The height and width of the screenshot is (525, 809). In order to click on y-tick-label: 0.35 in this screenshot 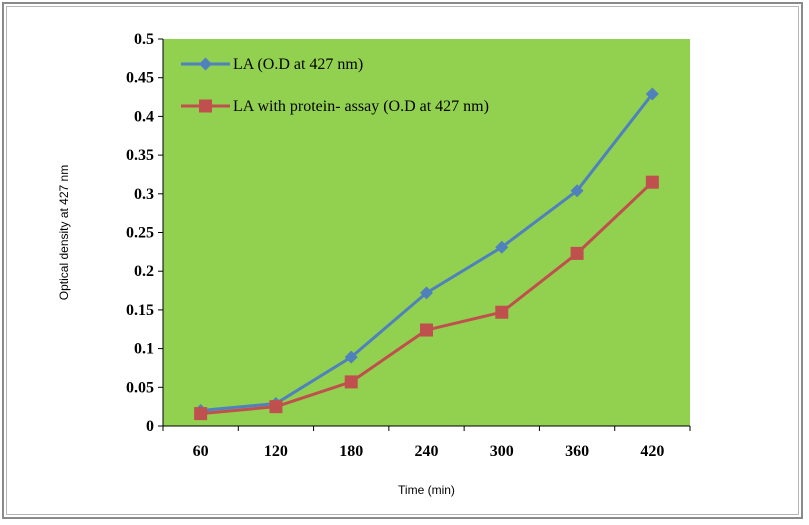, I will do `click(140, 155)`.